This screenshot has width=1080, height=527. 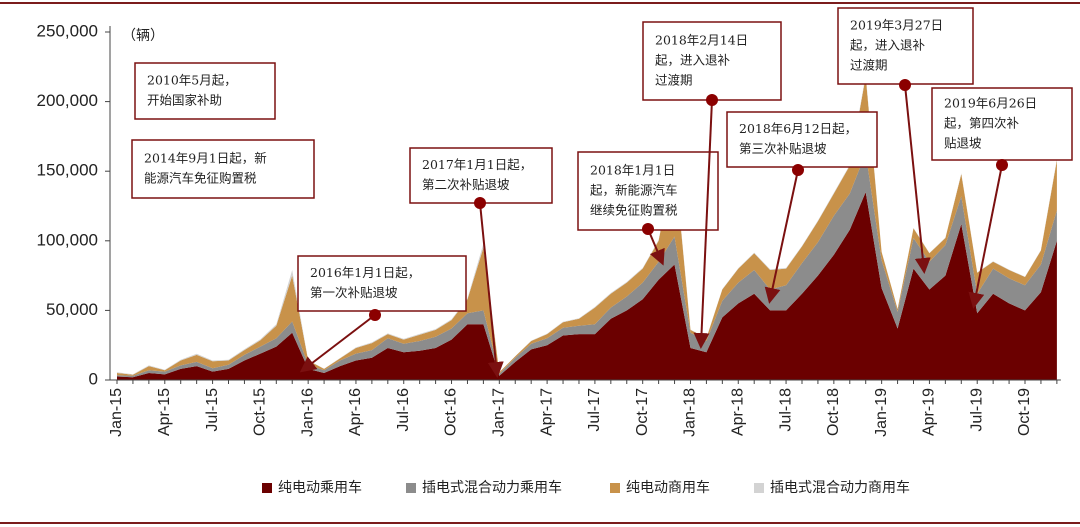 I want to click on x-tick-label: Apr-17, so click(x=546, y=412).